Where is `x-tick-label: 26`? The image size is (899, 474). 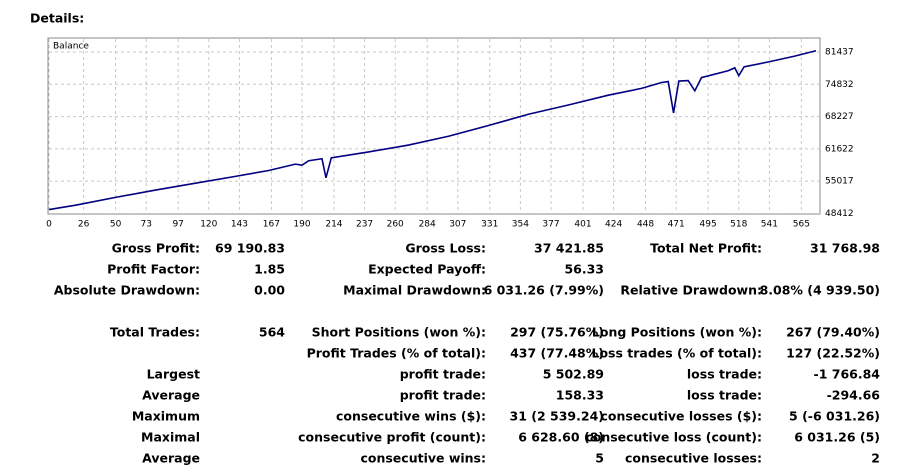
x-tick-label: 26 is located at coordinates (84, 225).